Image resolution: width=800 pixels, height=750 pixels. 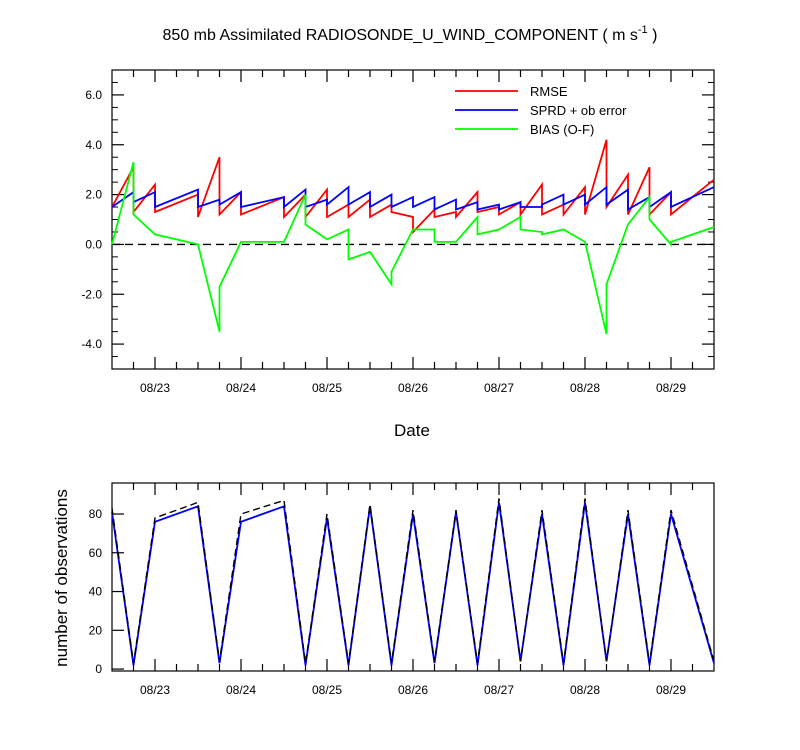 I want to click on y-tick-label: 40, so click(x=96, y=592).